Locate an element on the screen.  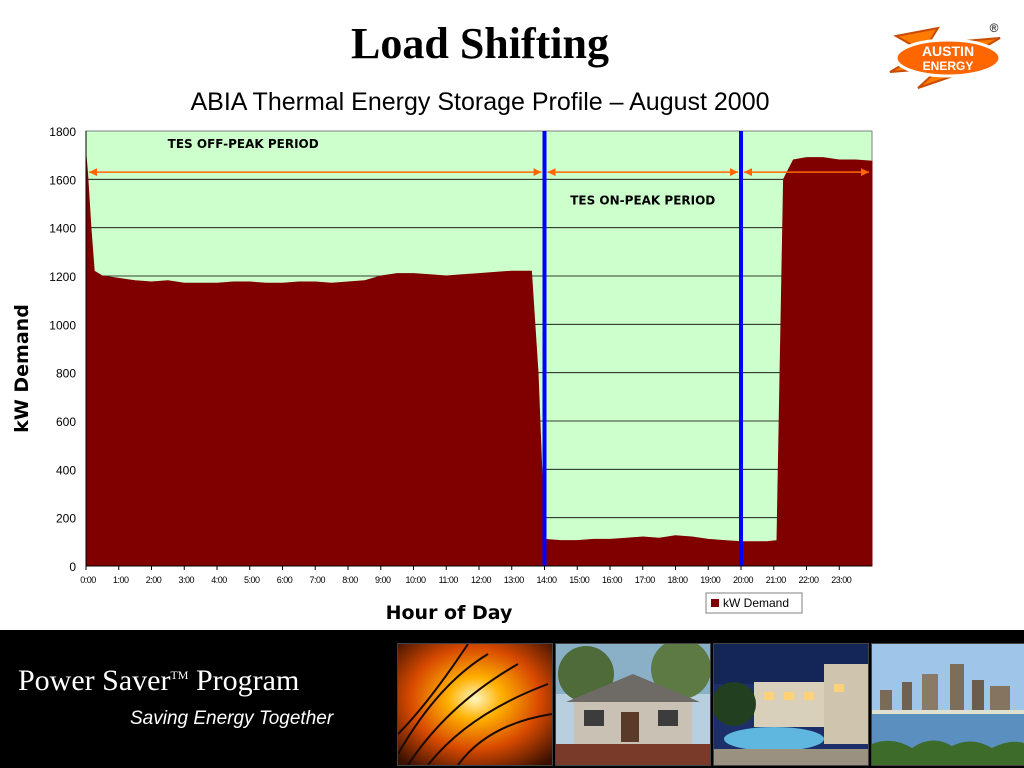
x-tick-label: 22:00 is located at coordinates (808, 580).